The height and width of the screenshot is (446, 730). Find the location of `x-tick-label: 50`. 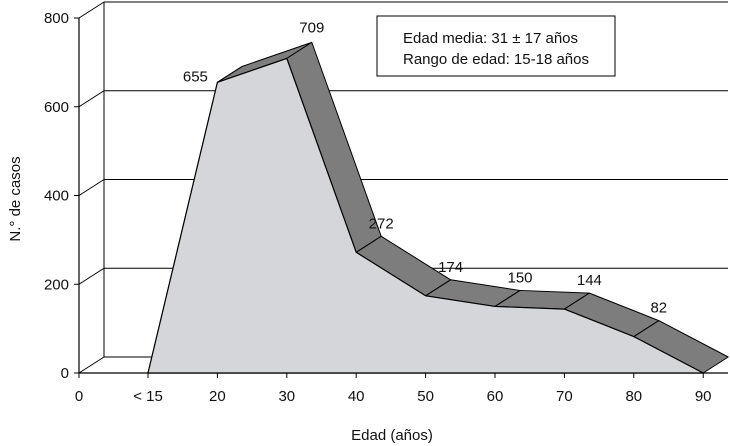

x-tick-label: 50 is located at coordinates (425, 396).